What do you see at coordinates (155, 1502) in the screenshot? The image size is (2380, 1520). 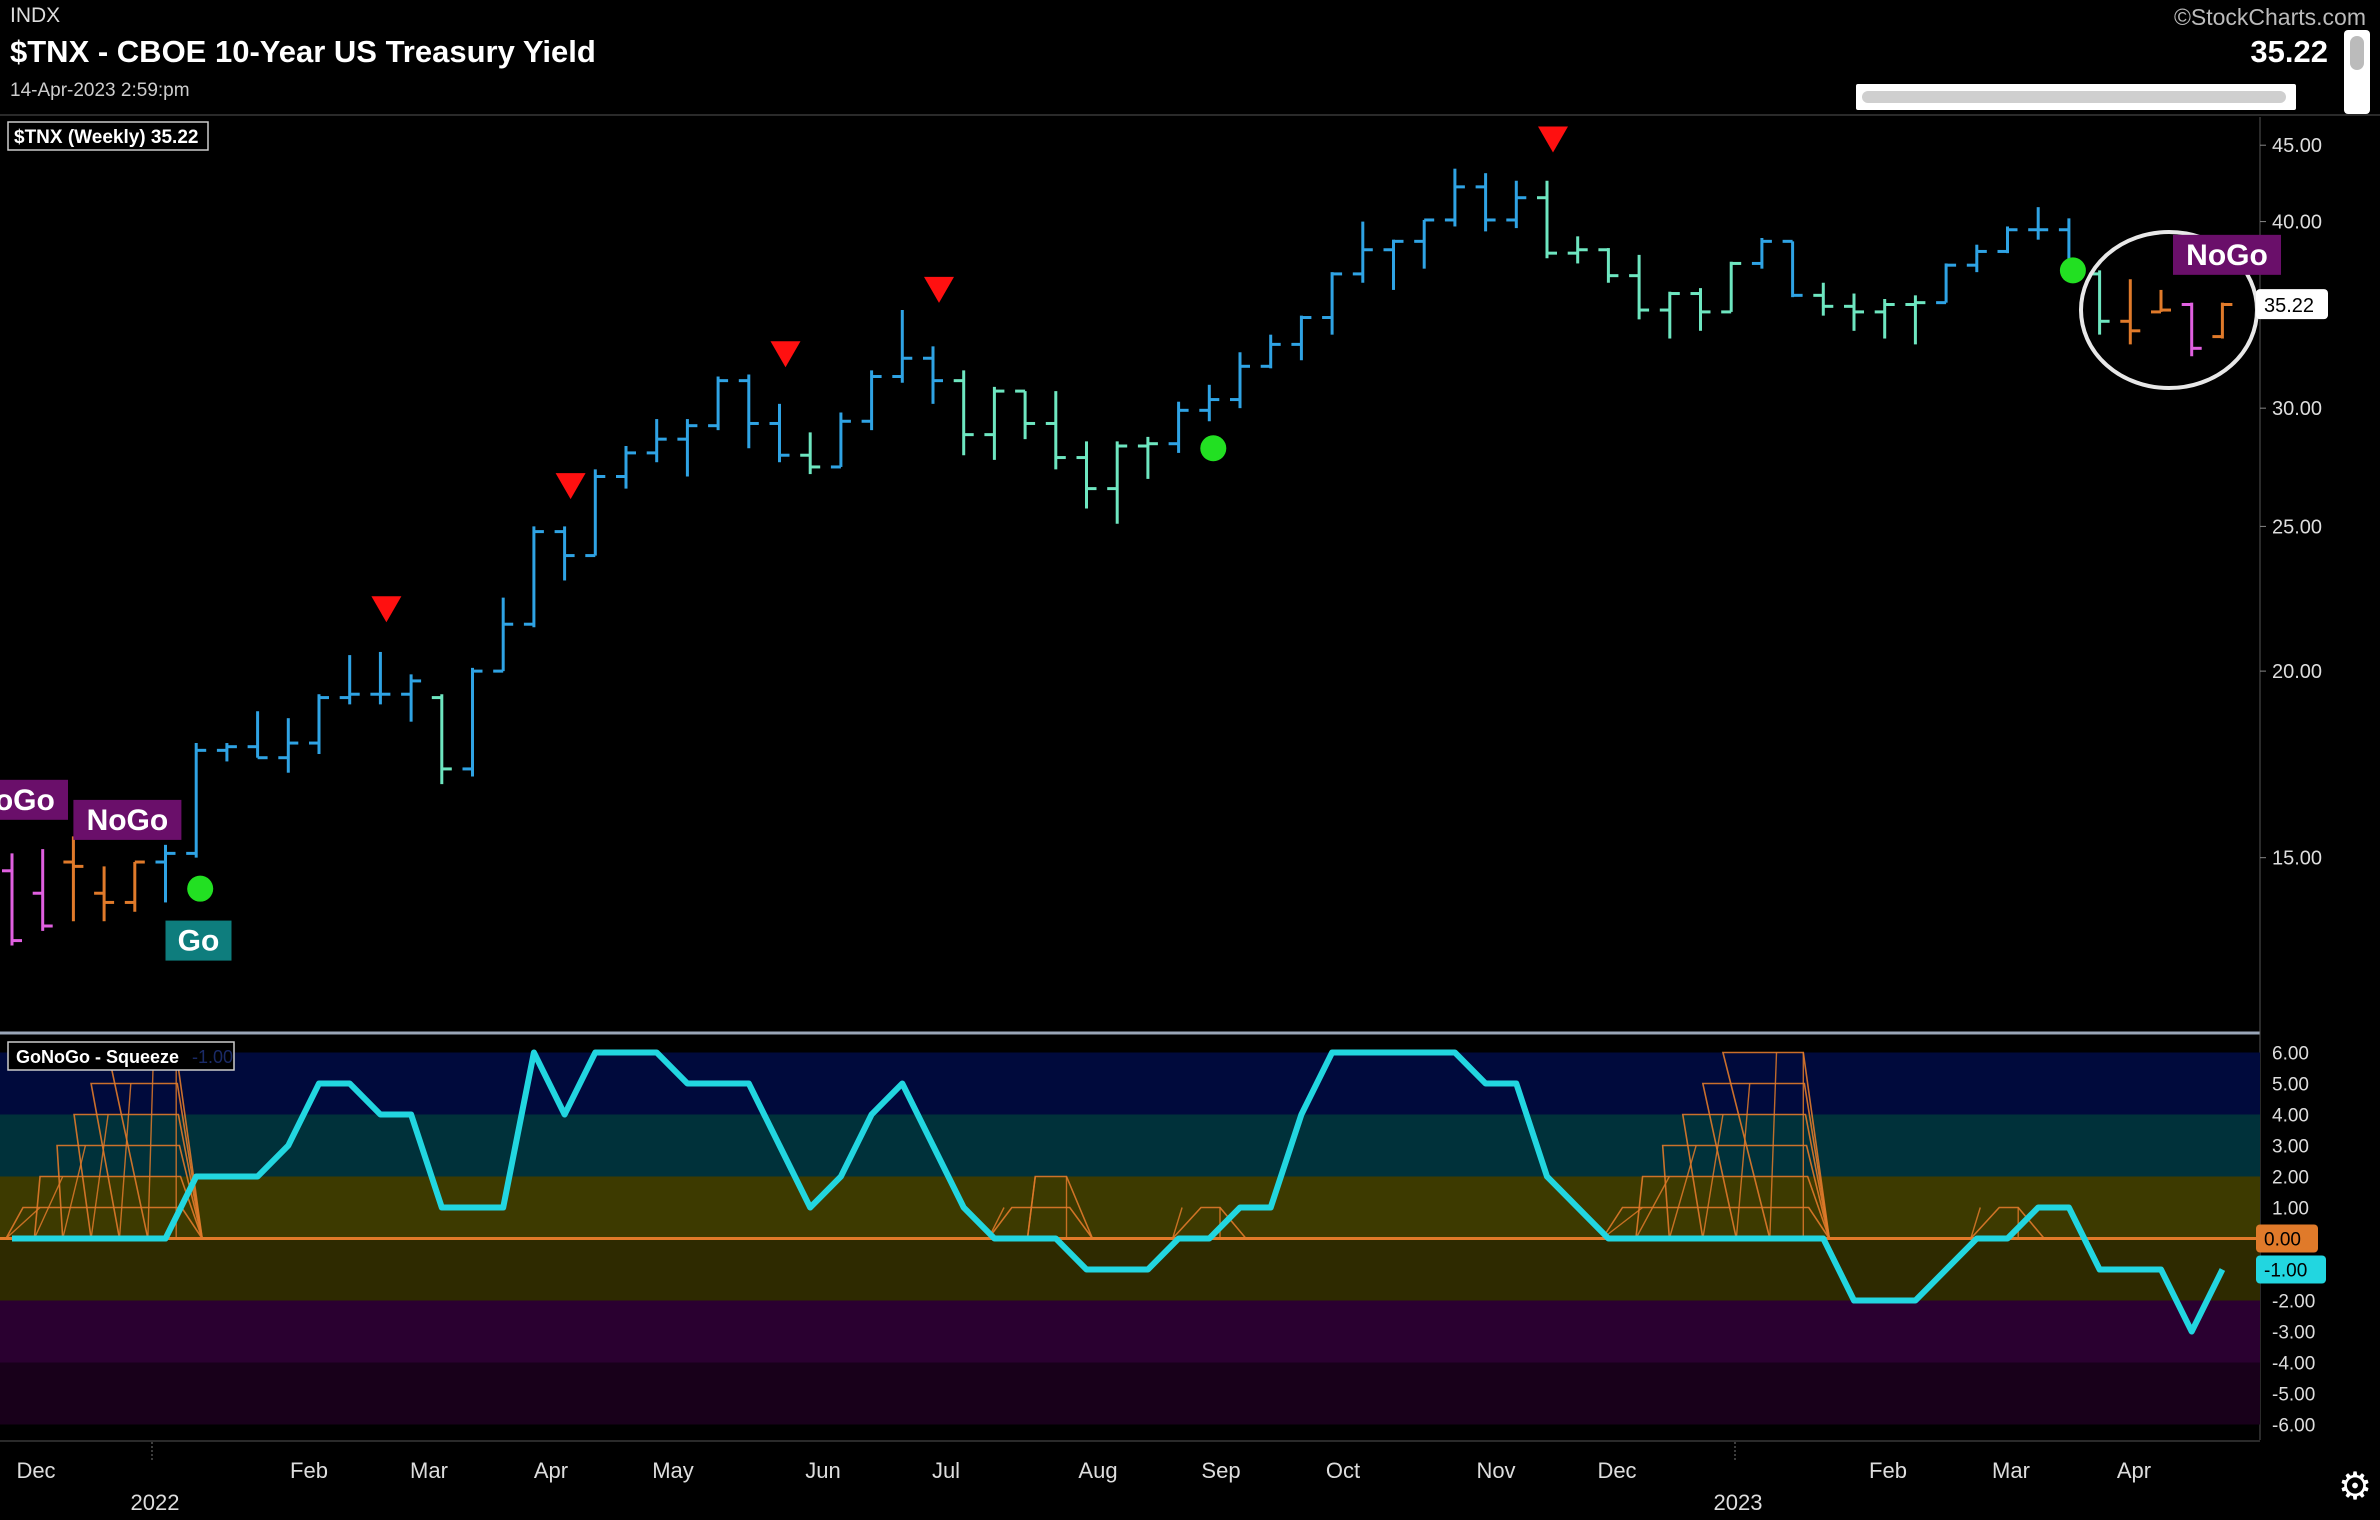 I see `x-axis-year-label: 2022` at bounding box center [155, 1502].